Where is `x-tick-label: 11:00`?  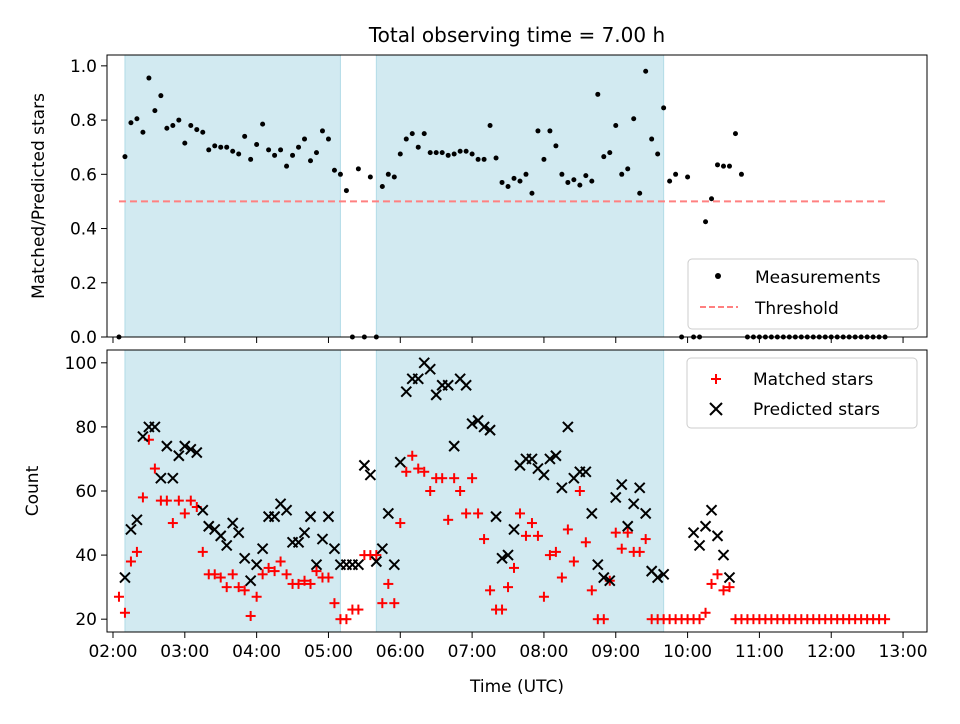
x-tick-label: 11:00 is located at coordinates (759, 652).